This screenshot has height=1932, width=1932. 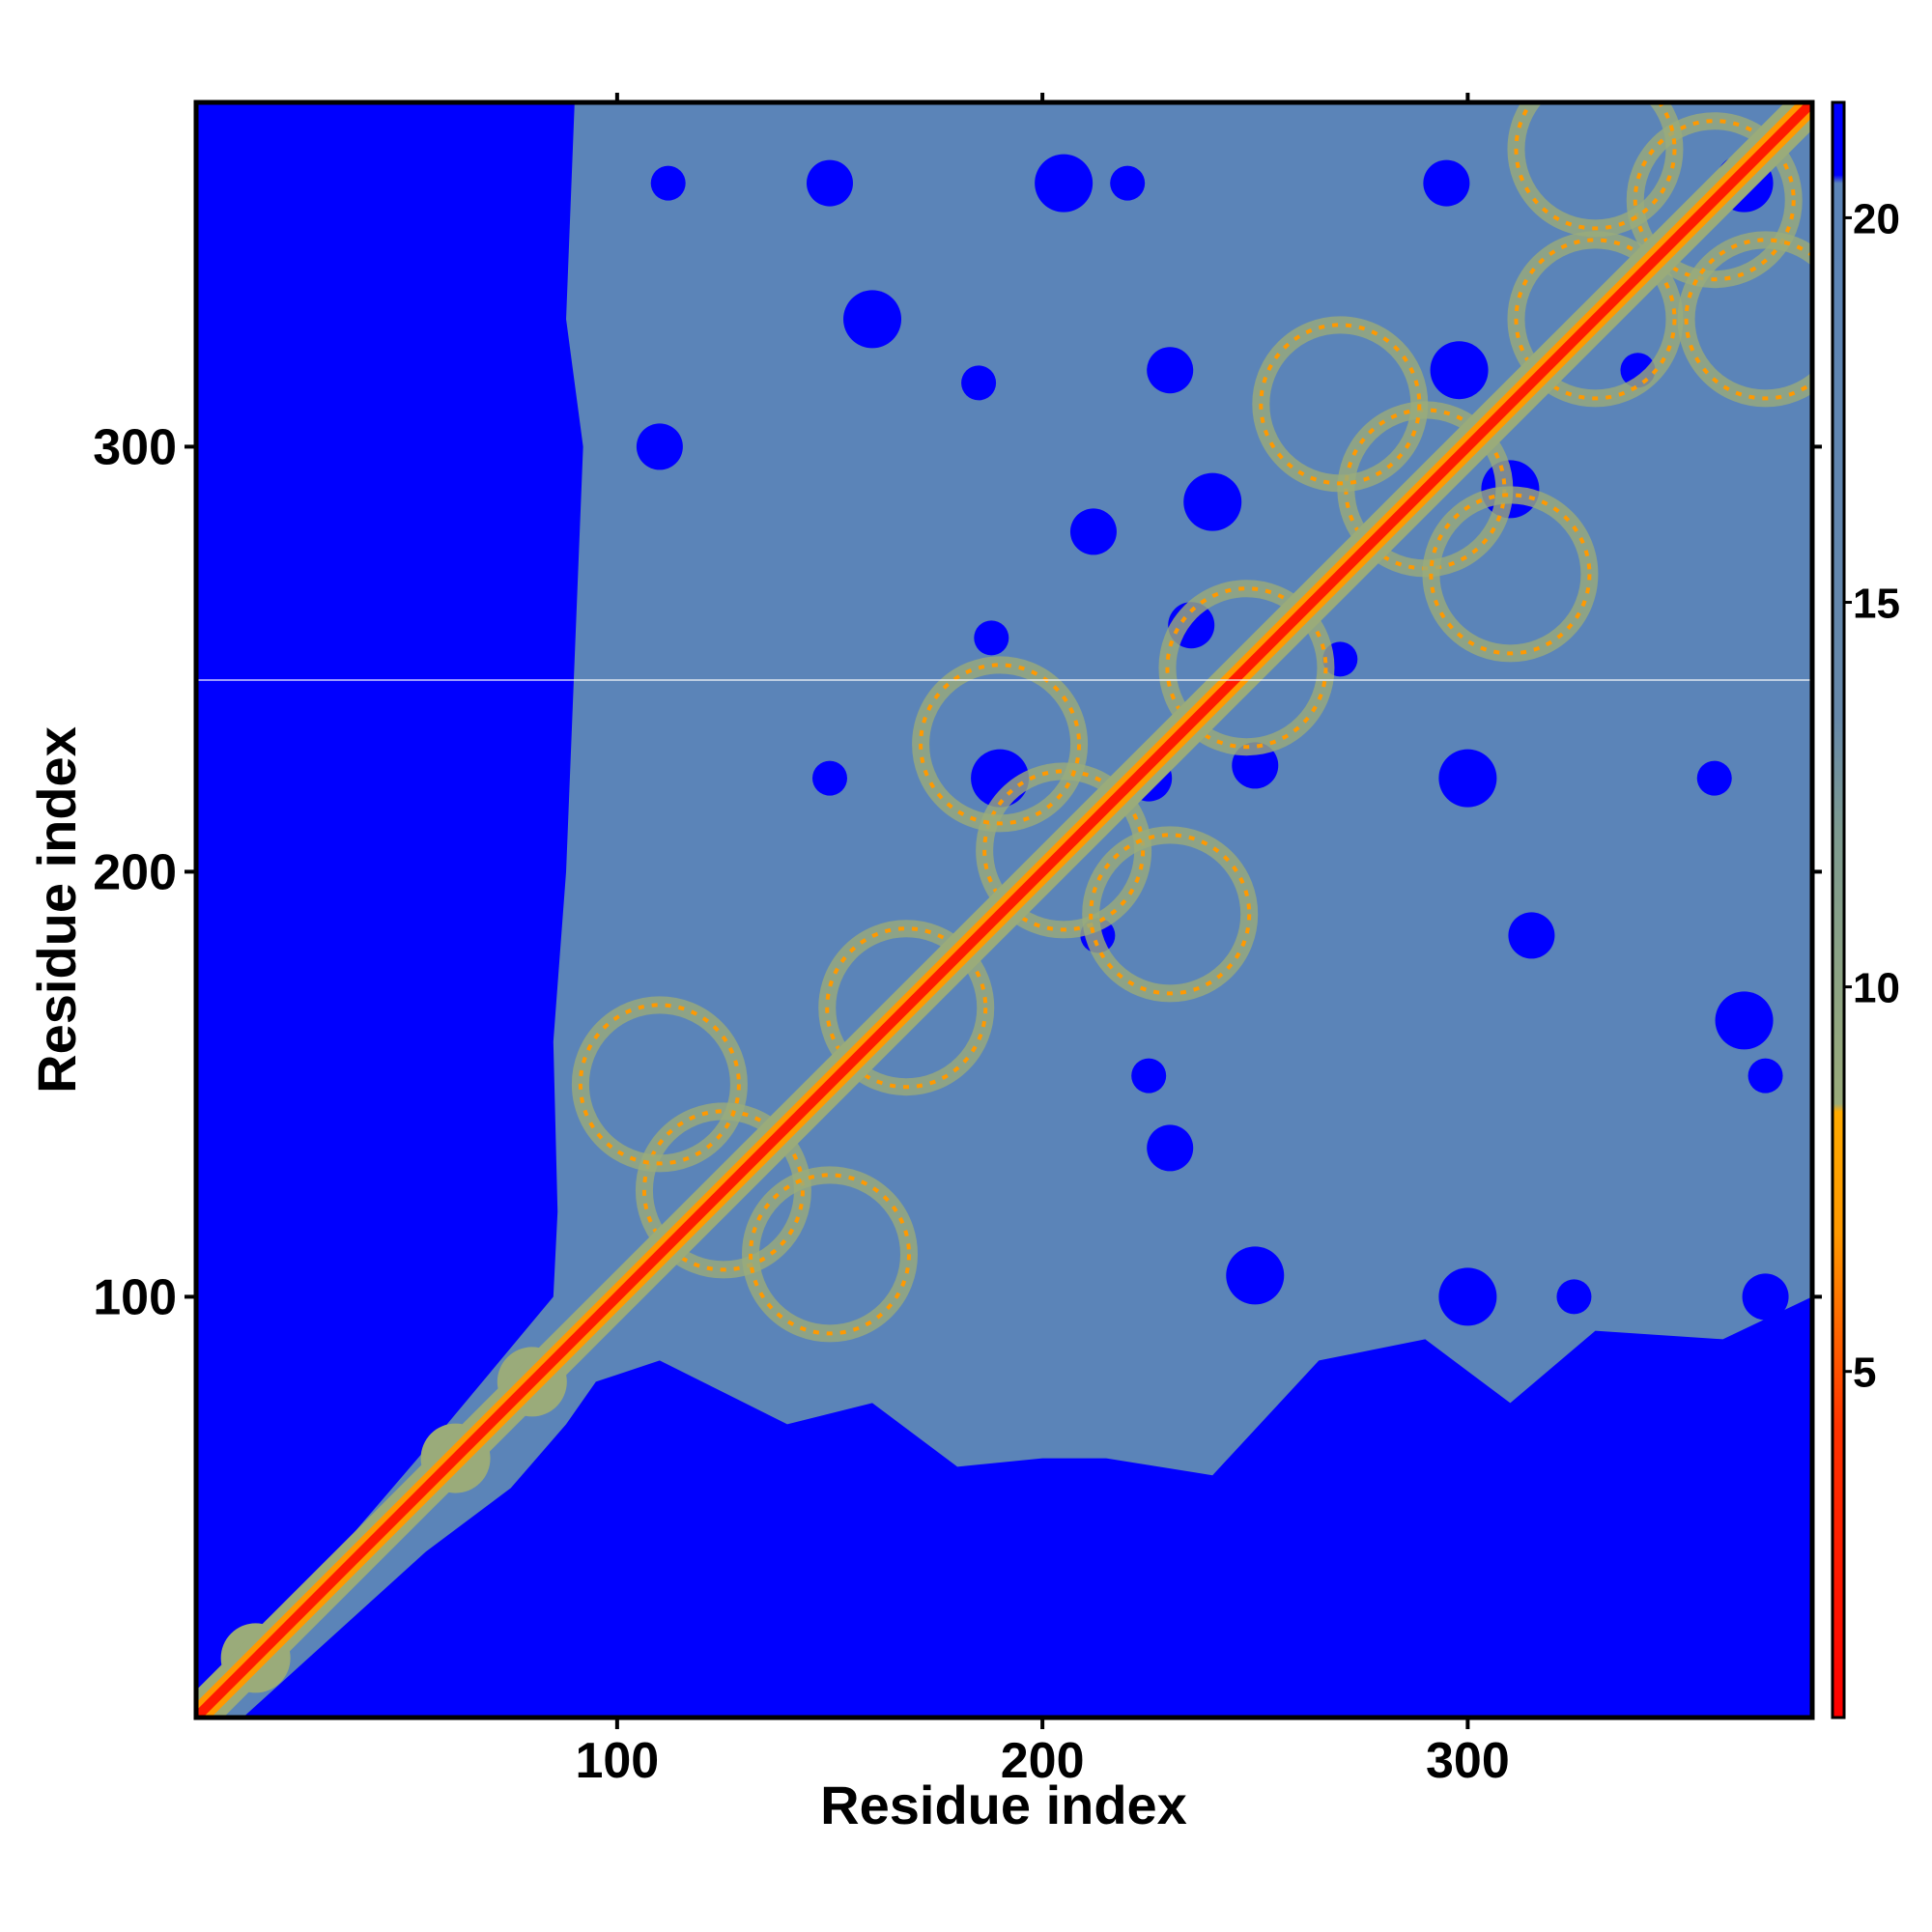 I want to click on colorbar-frame, so click(x=1838, y=909).